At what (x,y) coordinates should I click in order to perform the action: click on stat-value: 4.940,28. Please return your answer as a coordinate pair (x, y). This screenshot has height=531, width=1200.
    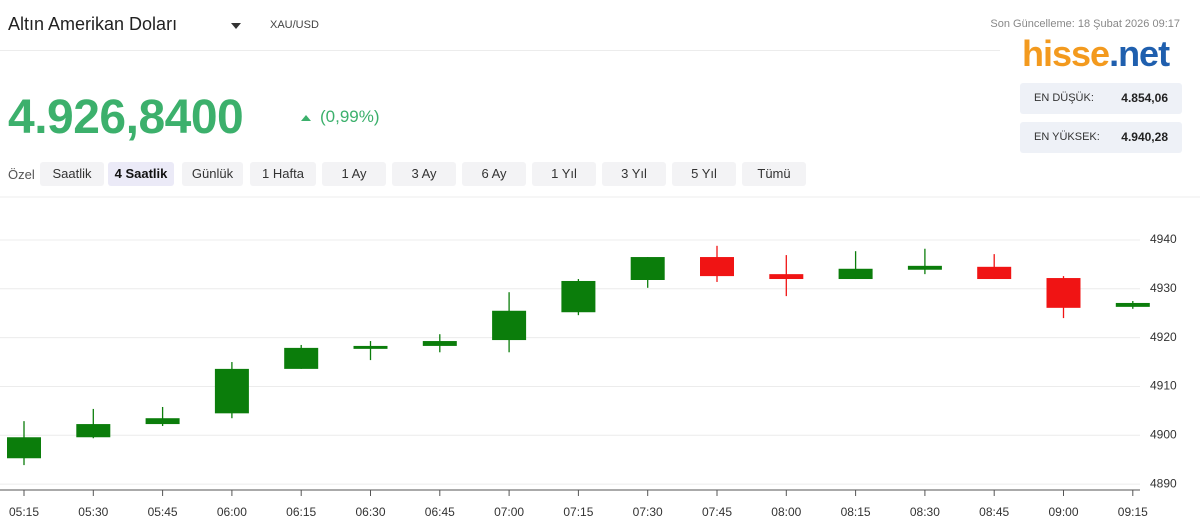
    Looking at the image, I should click on (1144, 137).